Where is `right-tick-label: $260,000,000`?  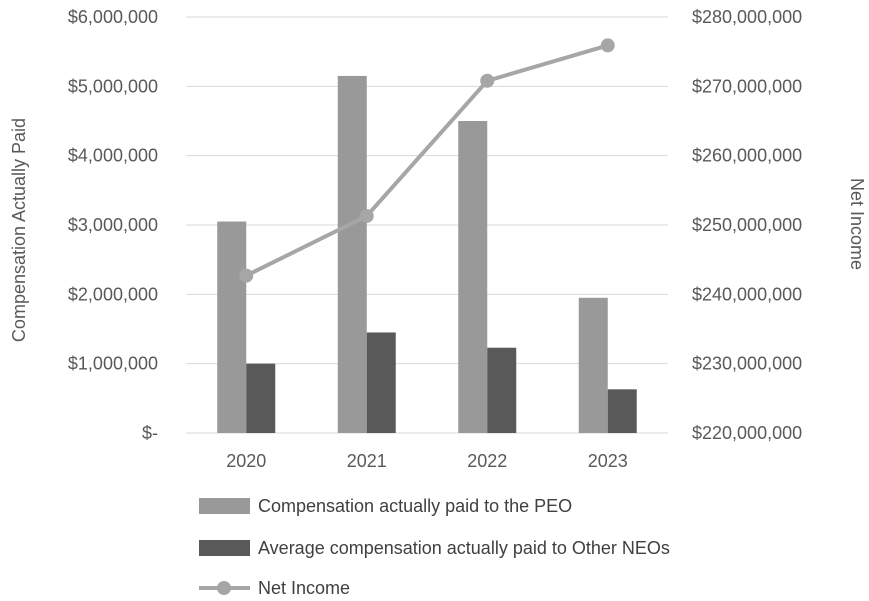
right-tick-label: $260,000,000 is located at coordinates (747, 156).